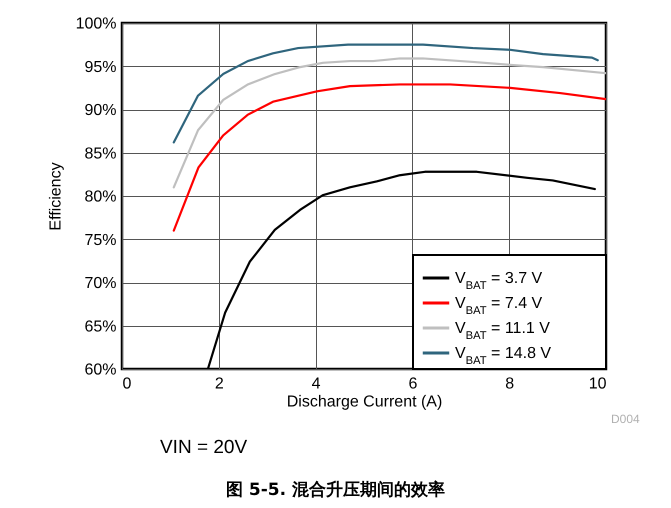 The width and height of the screenshot is (671, 508). Describe the element at coordinates (100, 153) in the screenshot. I see `y-tick-label: 85%` at that location.